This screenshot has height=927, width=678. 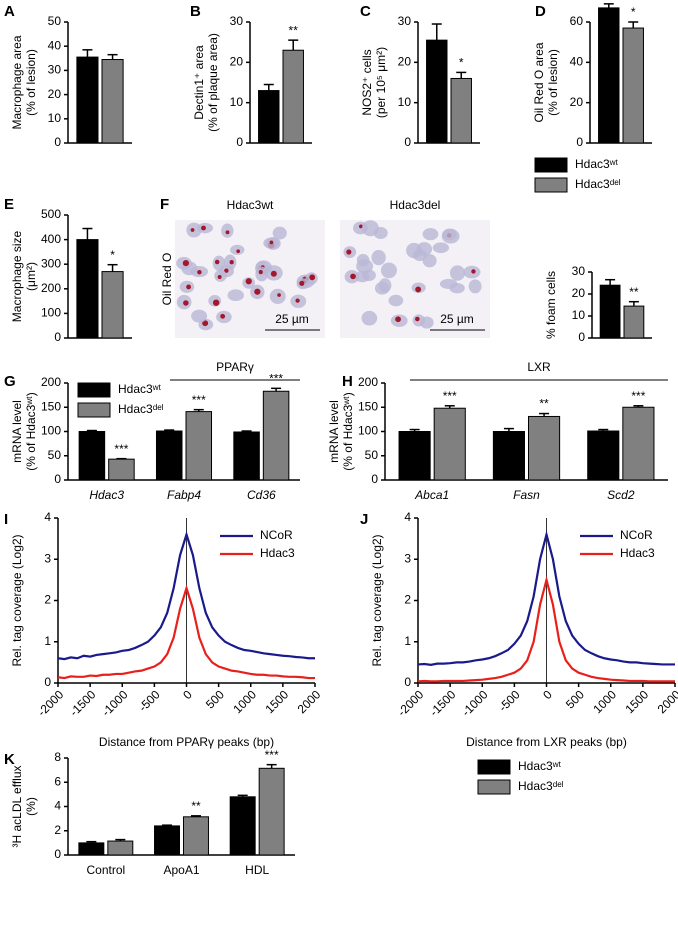 I want to click on y-tick-label: 50, so click(x=55, y=21).